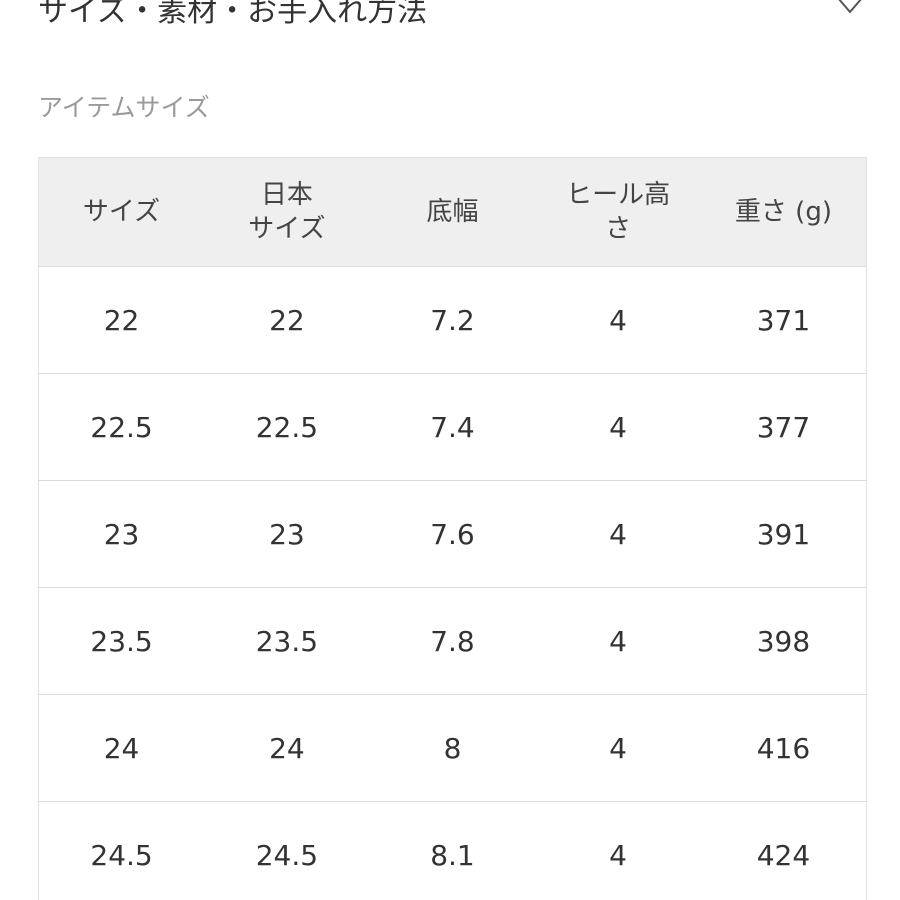  I want to click on column-header: 重さ (g), so click(783, 212).